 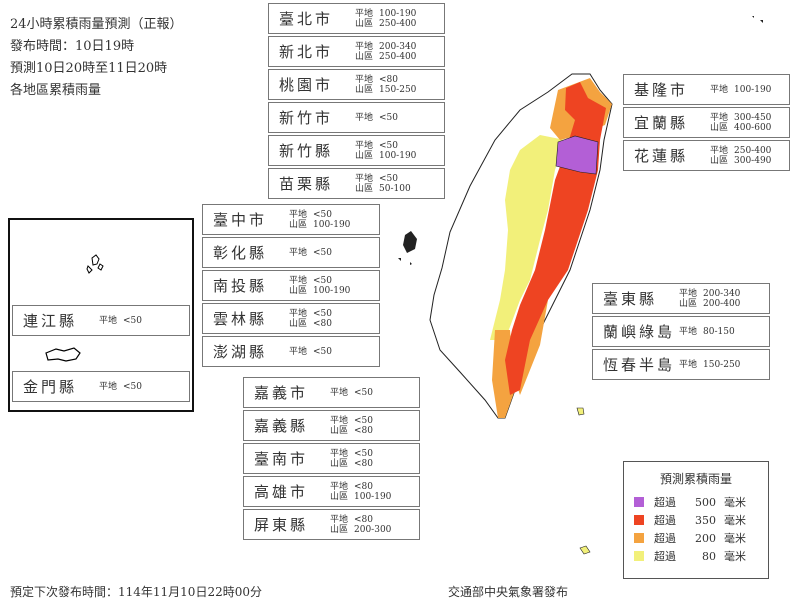 What do you see at coordinates (240, 352) in the screenshot?
I see `region-name: 澎湖縣` at bounding box center [240, 352].